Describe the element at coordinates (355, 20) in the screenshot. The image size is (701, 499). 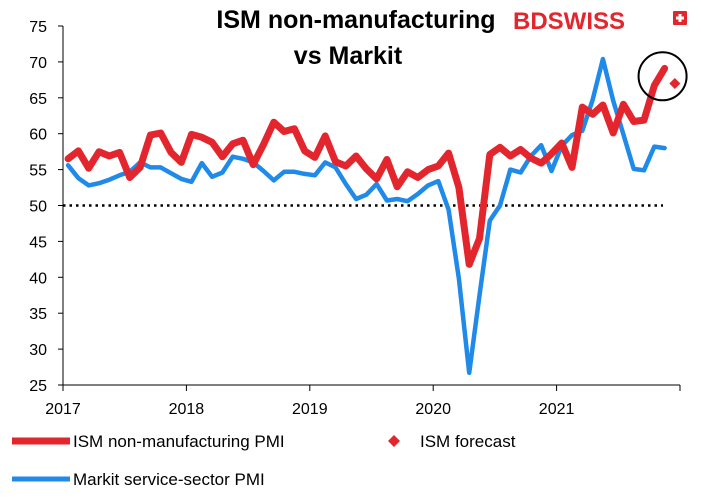
I see `chart-title-line-1: ISM non-manufacturing` at that location.